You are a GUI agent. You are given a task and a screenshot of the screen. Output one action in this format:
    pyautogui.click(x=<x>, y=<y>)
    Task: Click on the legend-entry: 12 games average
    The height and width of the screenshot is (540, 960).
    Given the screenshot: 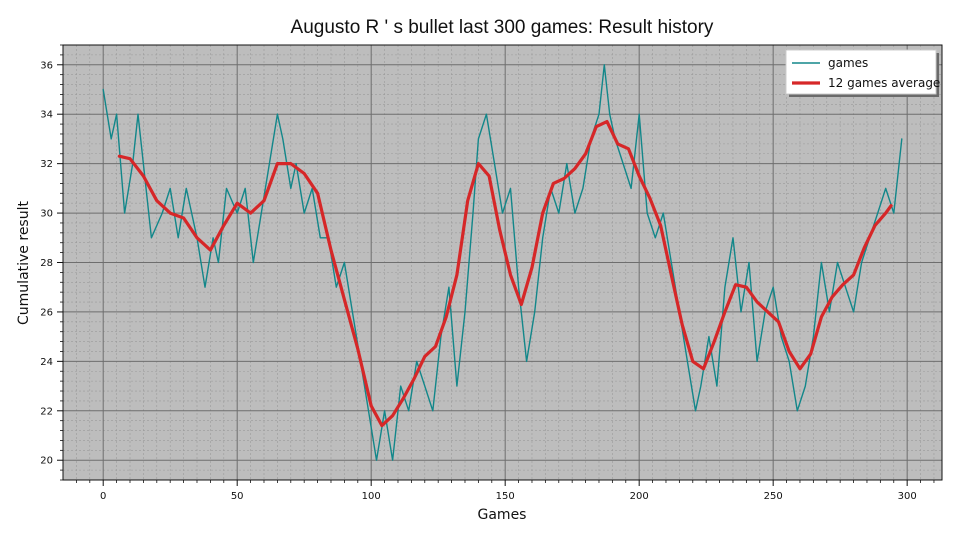 What is the action you would take?
    pyautogui.click(x=884, y=83)
    